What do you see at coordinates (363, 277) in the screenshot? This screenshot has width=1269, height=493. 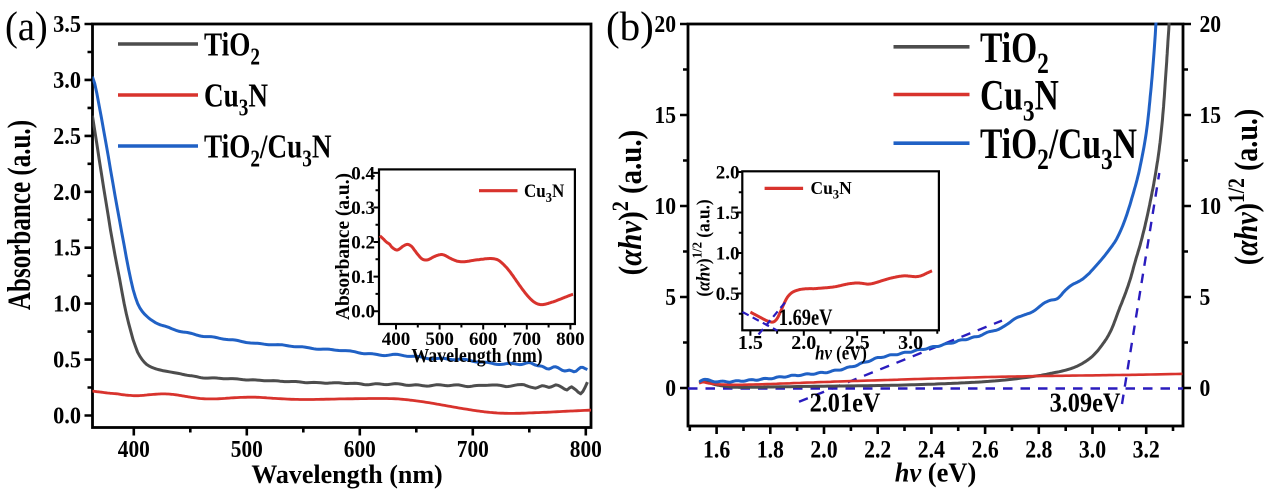 I see `svg-text: 0.1` at bounding box center [363, 277].